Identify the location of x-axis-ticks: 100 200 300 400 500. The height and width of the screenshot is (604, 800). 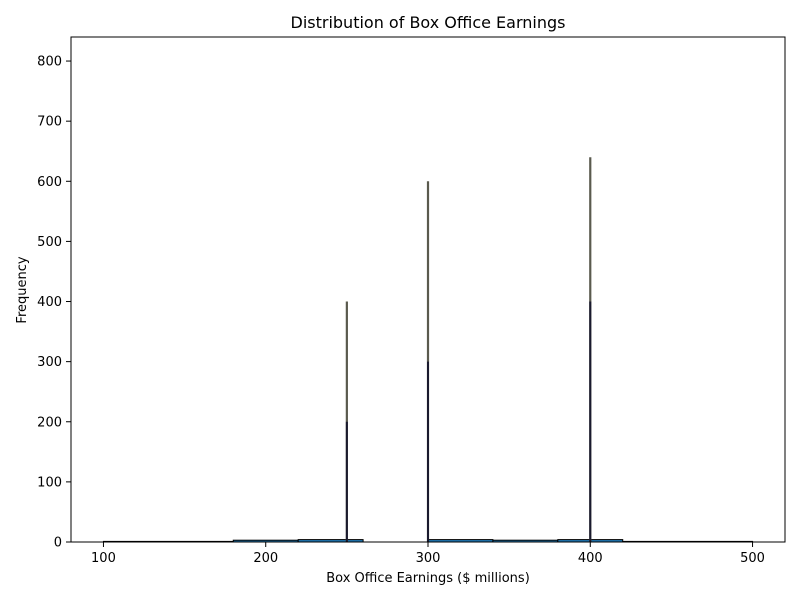
(428, 554).